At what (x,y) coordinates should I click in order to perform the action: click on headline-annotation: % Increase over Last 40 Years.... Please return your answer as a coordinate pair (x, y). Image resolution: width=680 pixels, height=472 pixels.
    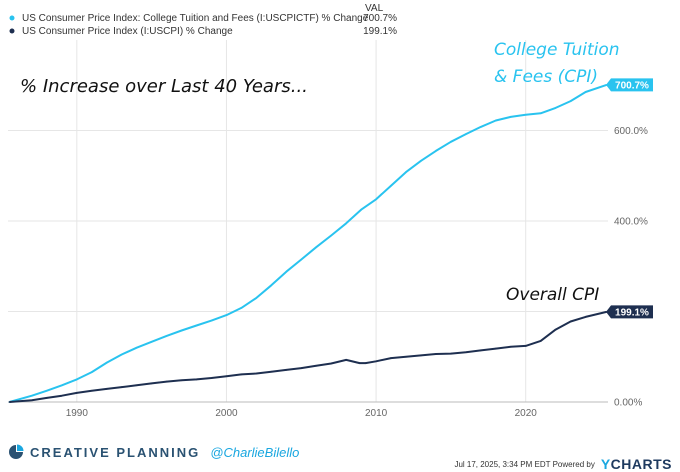
    Looking at the image, I should click on (164, 86).